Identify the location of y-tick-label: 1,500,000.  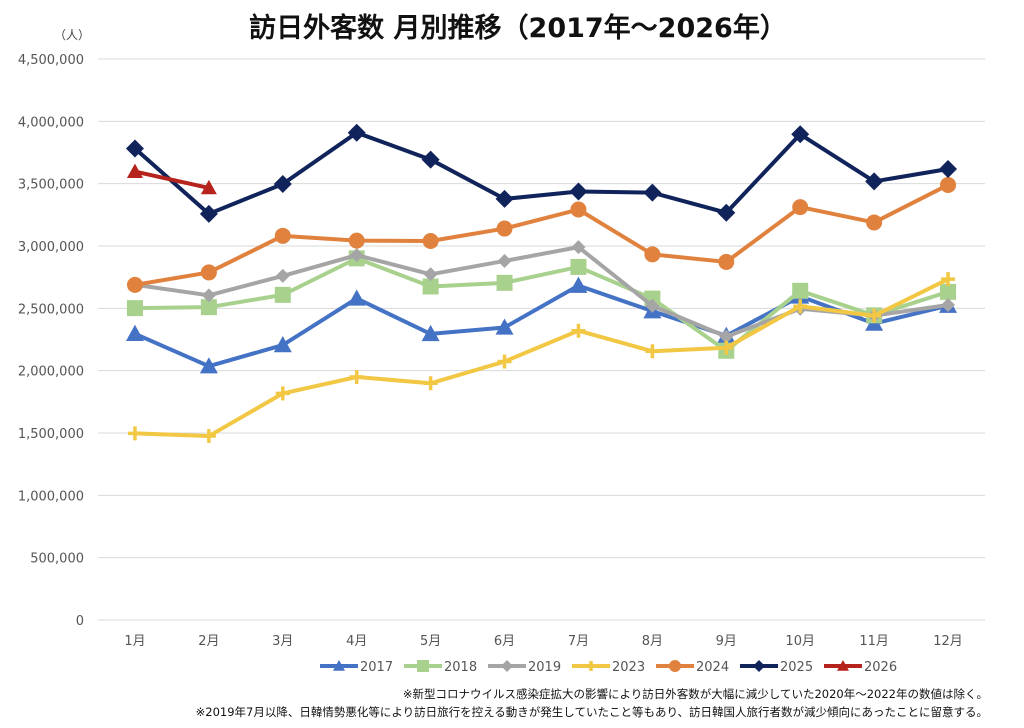
(51, 434).